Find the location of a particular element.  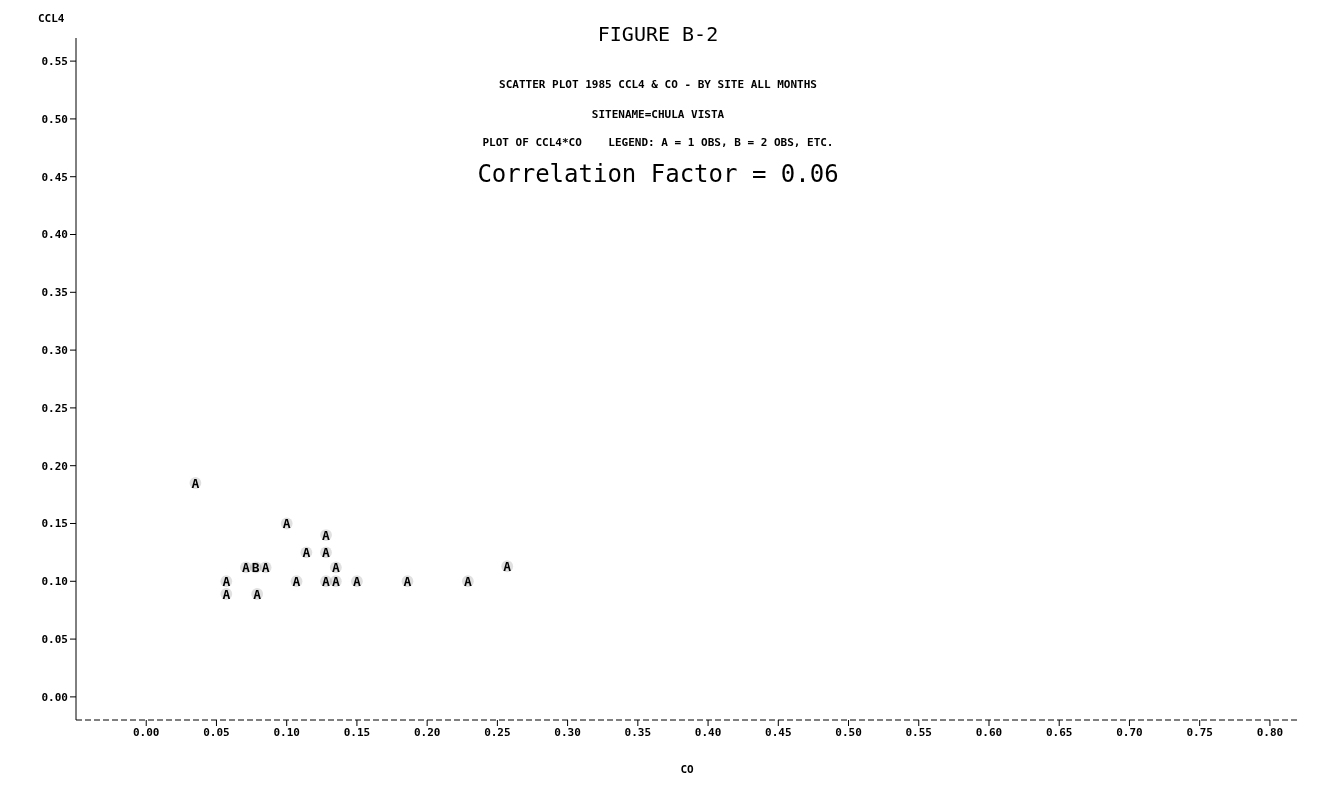

x-tick-label: 0.20 is located at coordinates (427, 732).